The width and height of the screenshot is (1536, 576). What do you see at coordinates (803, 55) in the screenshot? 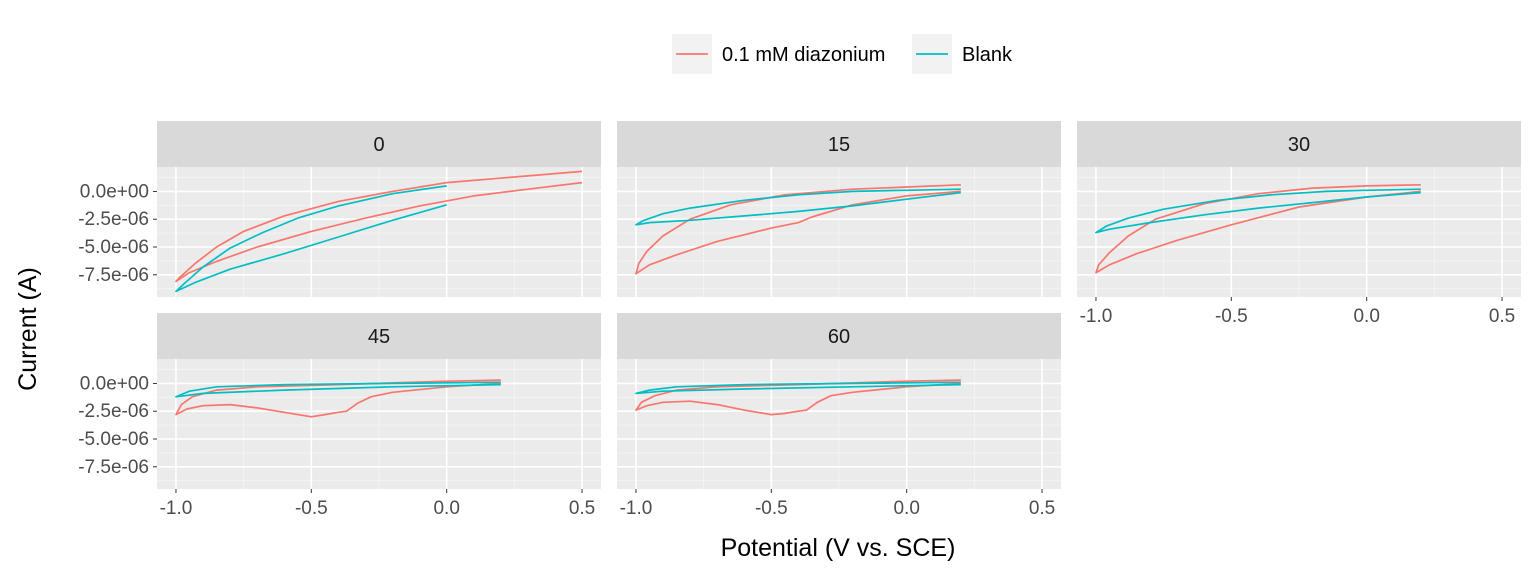
I see `legend-label: 0.1 mM diazonium` at bounding box center [803, 55].